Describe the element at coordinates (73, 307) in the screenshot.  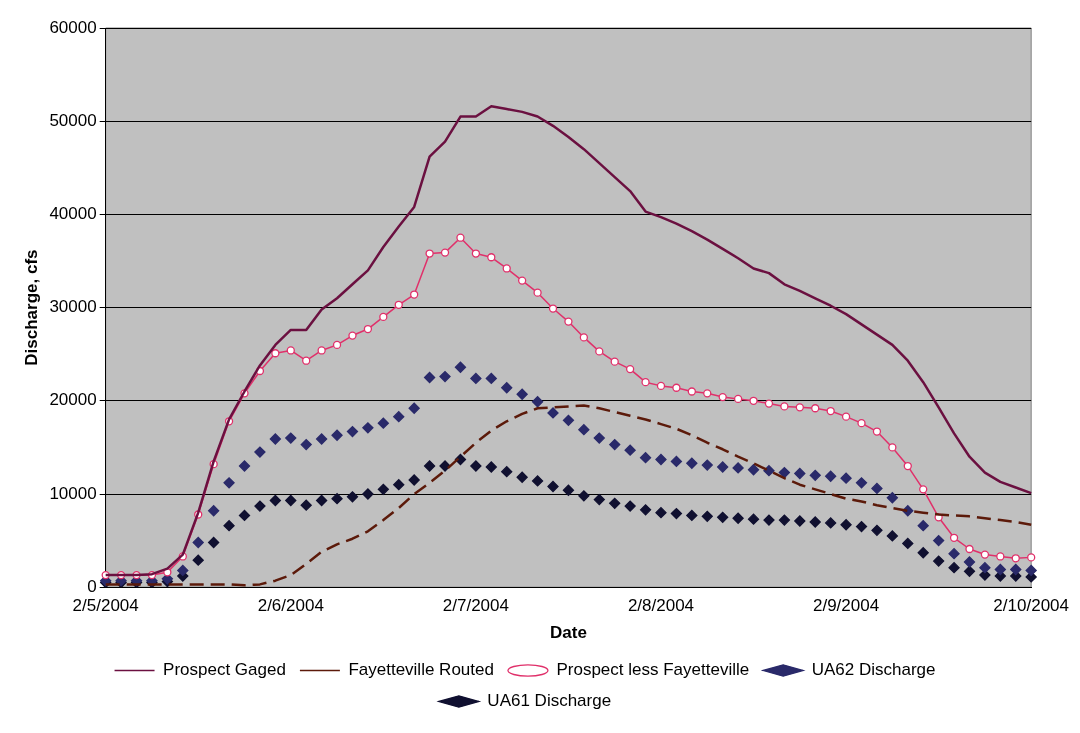
I see `y-tick-label: 30000` at that location.